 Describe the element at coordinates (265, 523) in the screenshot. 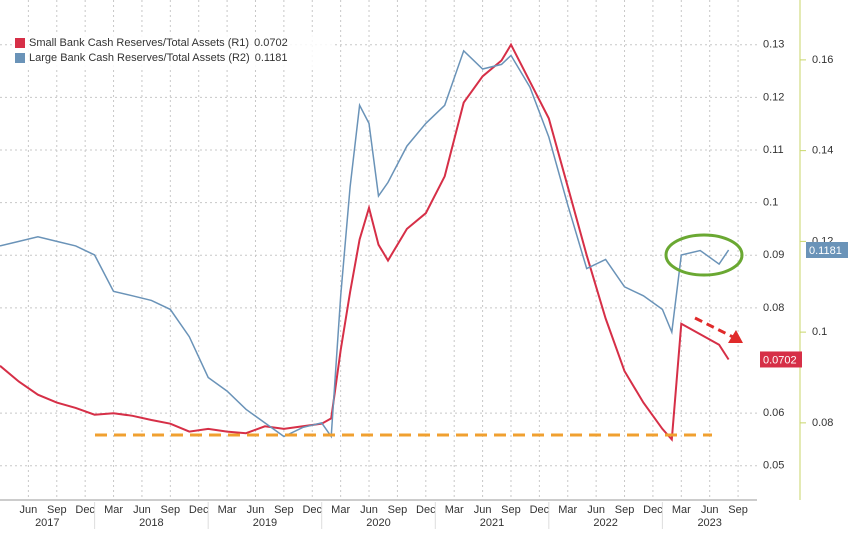

I see `x-year-label: 2019` at that location.